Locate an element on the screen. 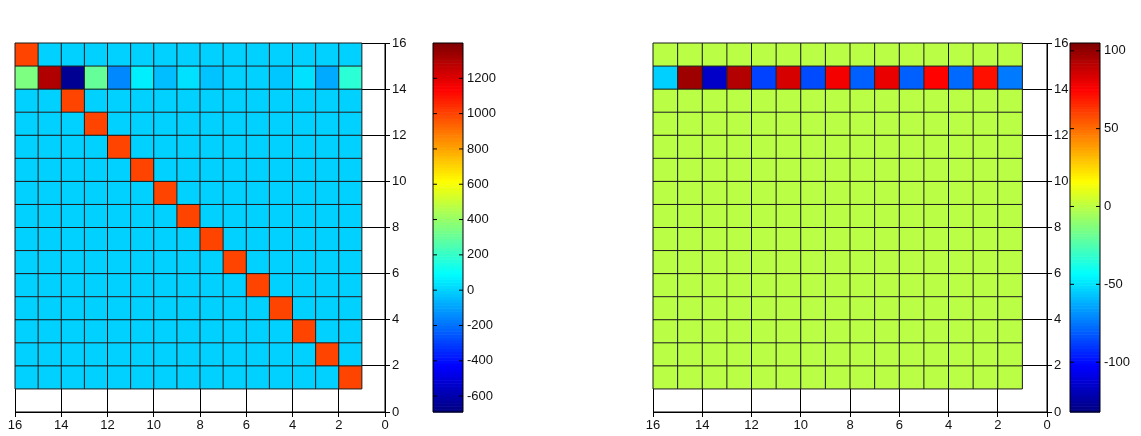  color-bar-label: -50 is located at coordinates (1113, 283).